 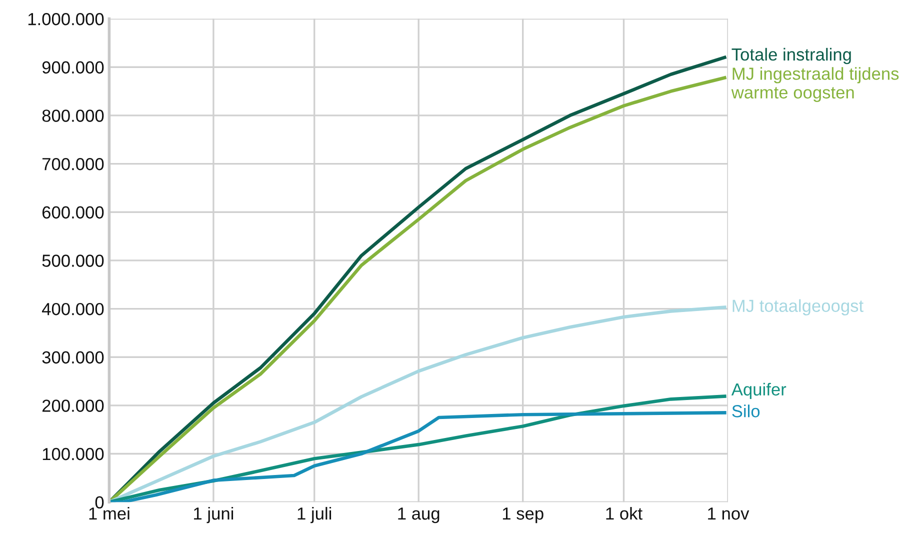 What do you see at coordinates (791, 56) in the screenshot?
I see `series-label: Totale instraling` at bounding box center [791, 56].